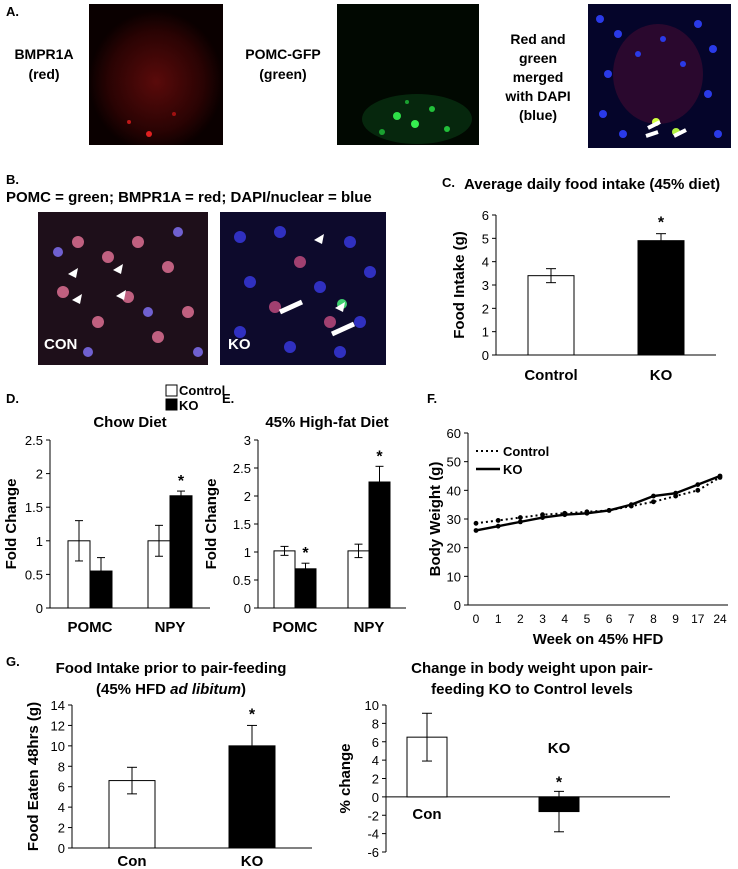 The width and height of the screenshot is (738, 869). I want to click on y-tick-label: 6, so click(485, 215).